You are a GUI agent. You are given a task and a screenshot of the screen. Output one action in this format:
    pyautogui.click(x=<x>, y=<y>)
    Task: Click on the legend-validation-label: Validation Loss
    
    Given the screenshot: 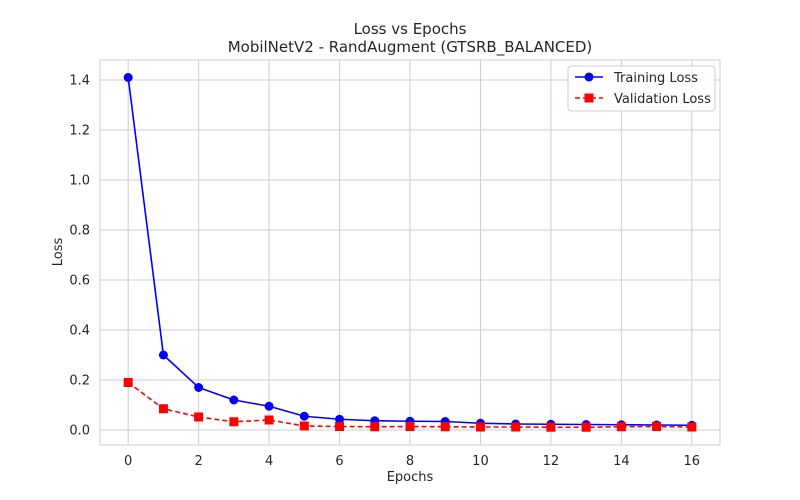 What is the action you would take?
    pyautogui.click(x=662, y=99)
    